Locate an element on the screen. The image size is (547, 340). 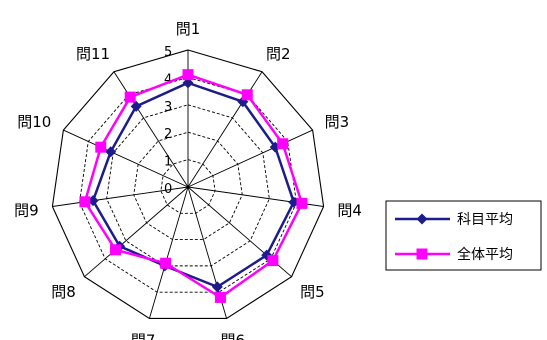
category-label-7: 問7 is located at coordinates (143, 336).